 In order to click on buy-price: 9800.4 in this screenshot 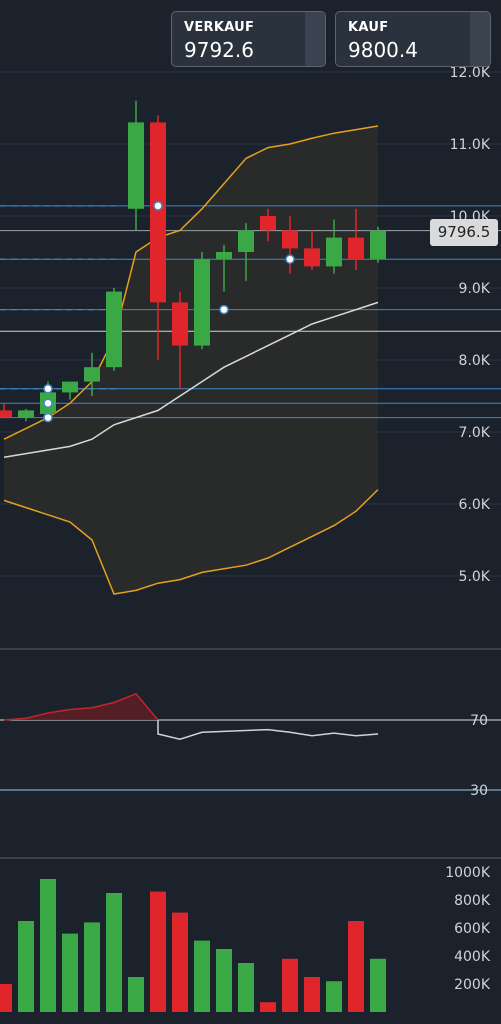, I will do `click(383, 50)`.